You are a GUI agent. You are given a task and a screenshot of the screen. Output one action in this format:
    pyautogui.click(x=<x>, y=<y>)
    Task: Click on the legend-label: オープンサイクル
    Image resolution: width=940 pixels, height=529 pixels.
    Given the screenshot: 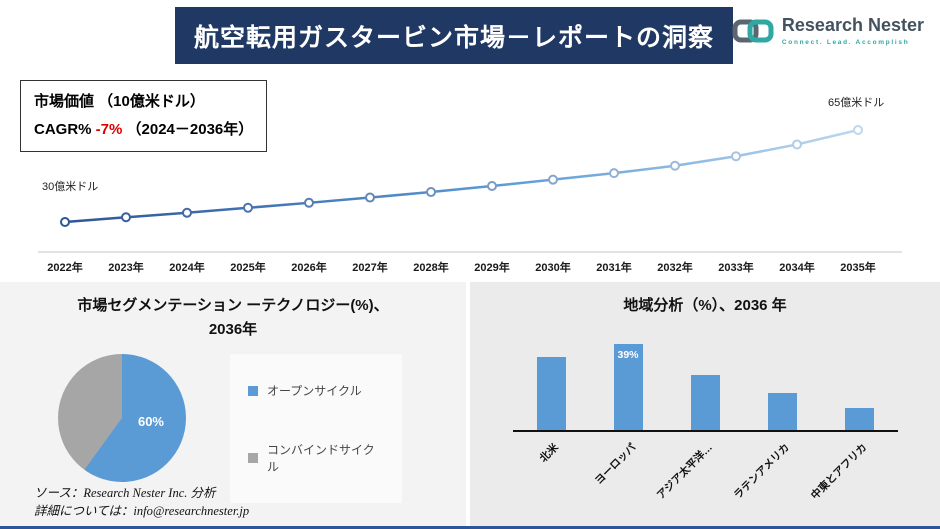 What is the action you would take?
    pyautogui.click(x=314, y=391)
    